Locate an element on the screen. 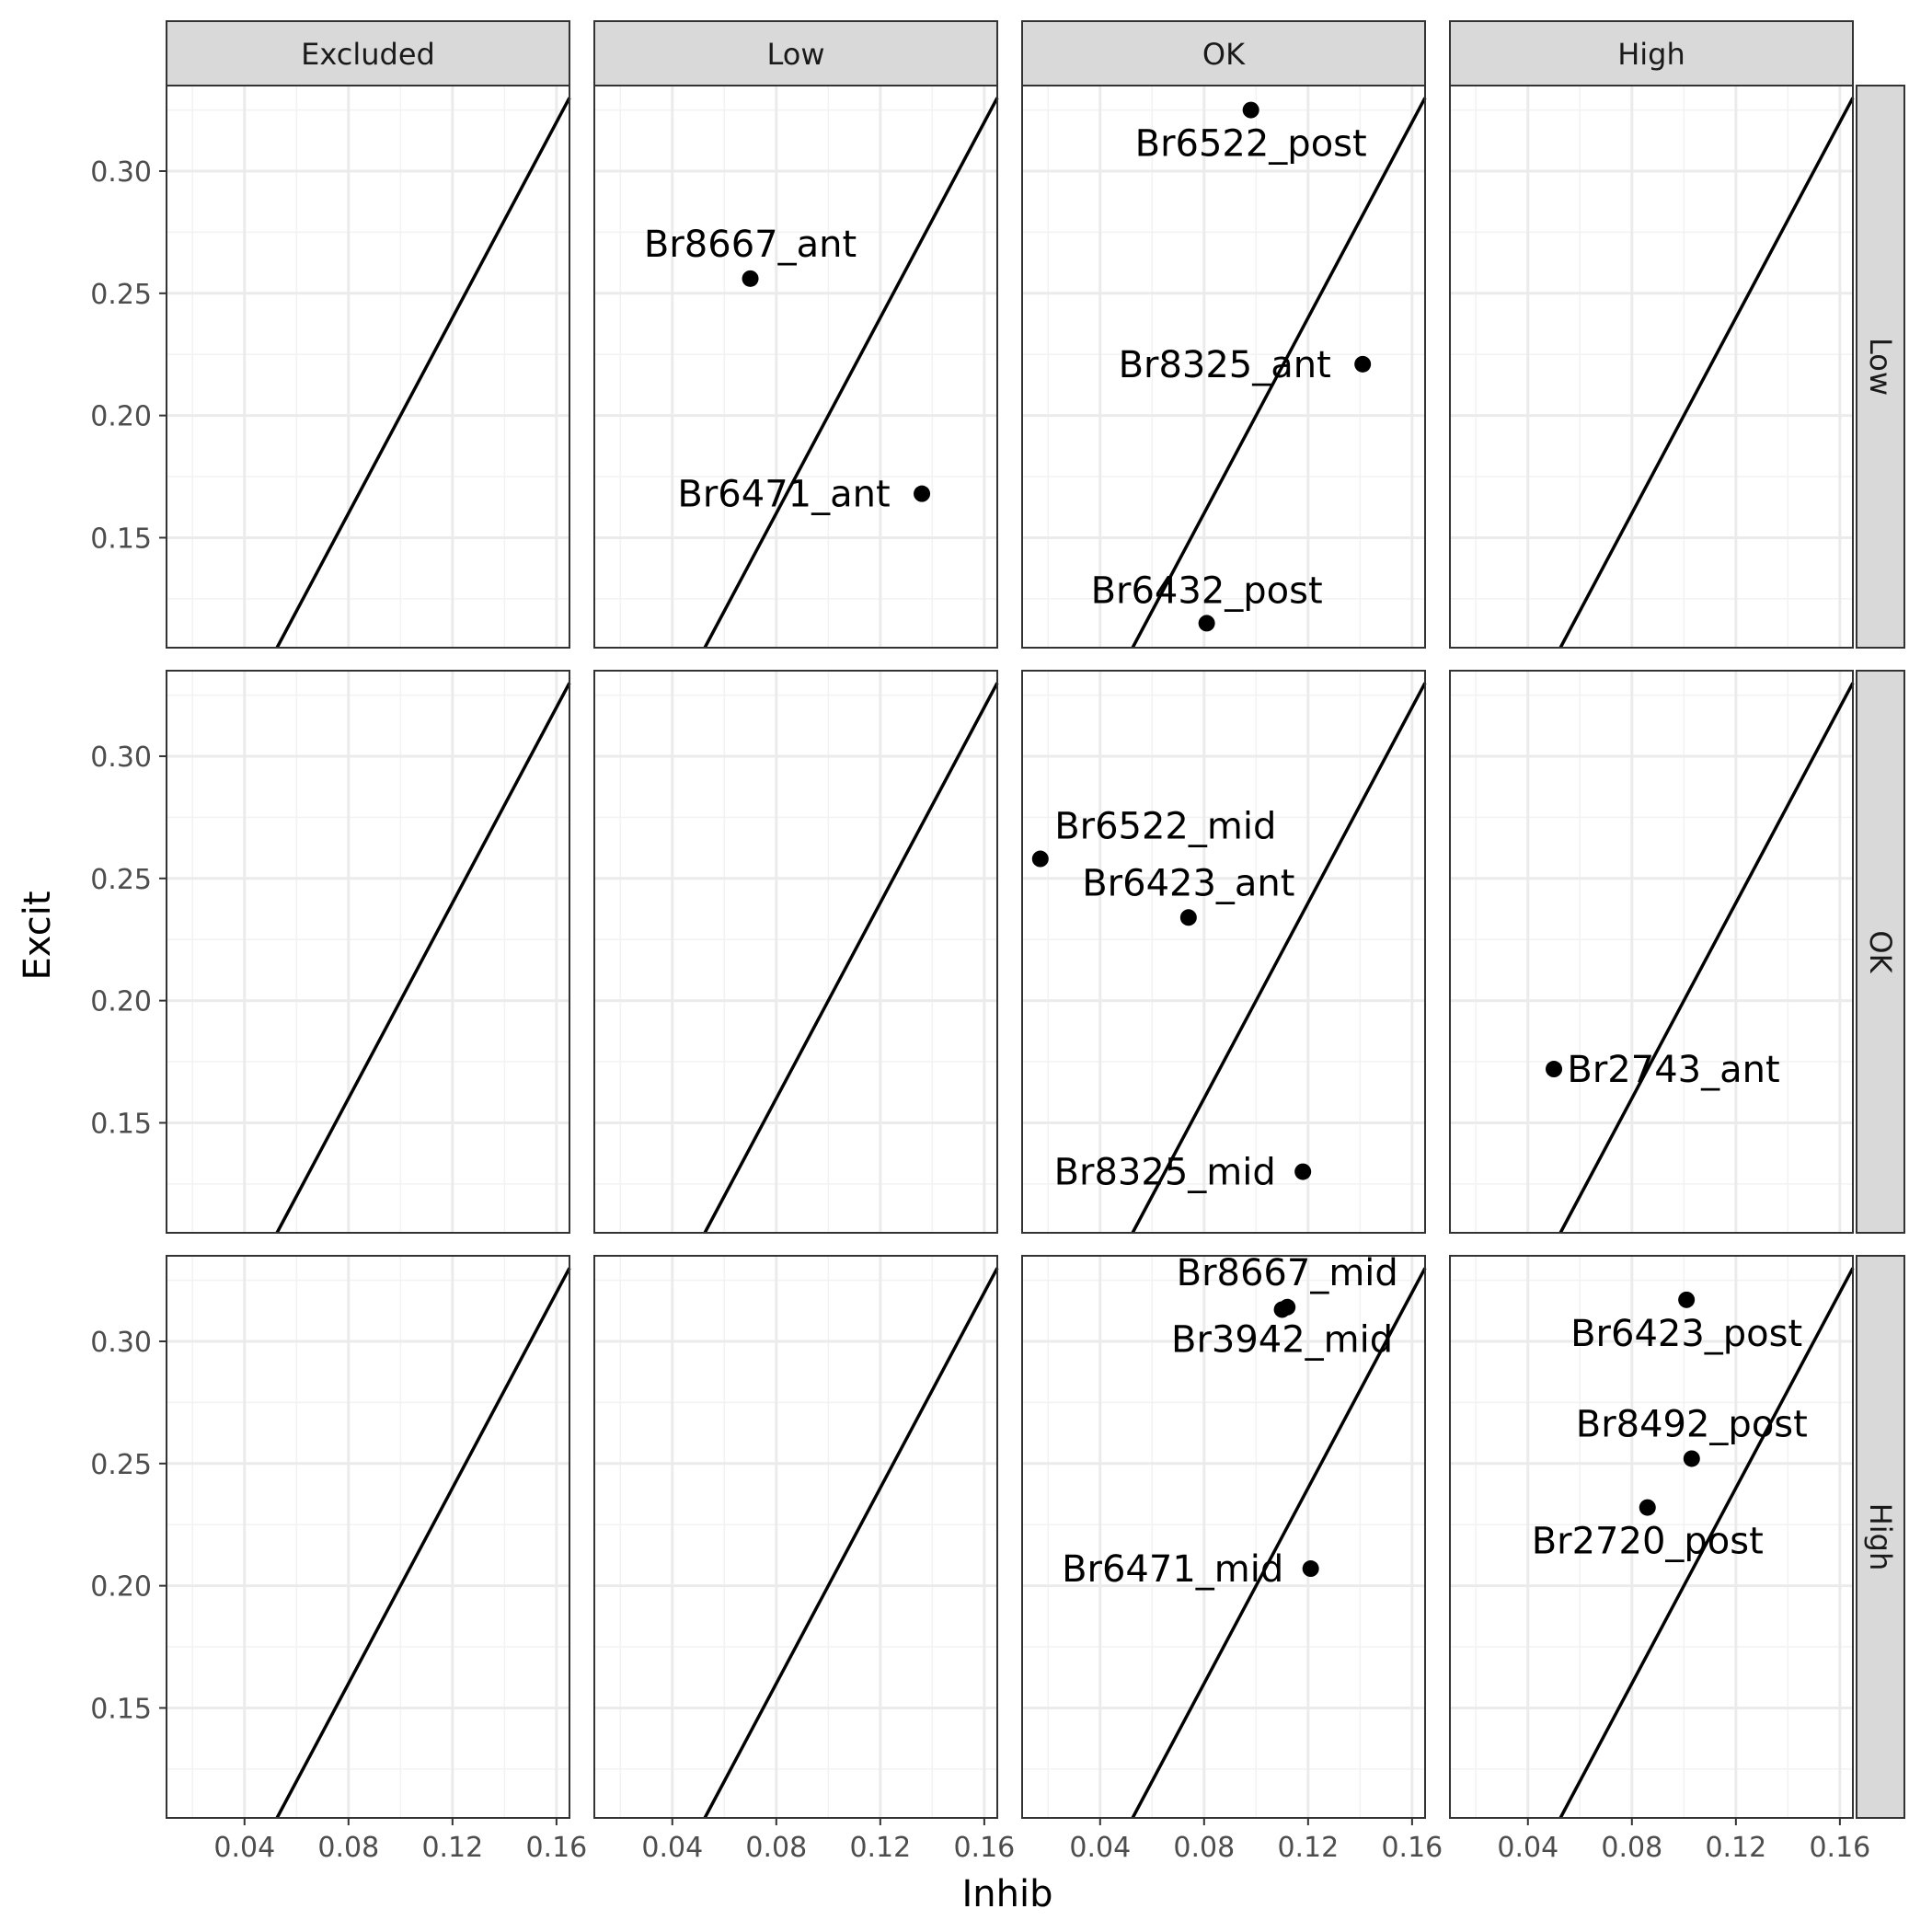 The image size is (1932, 1932). point-label: Br6423_post is located at coordinates (1686, 1334).